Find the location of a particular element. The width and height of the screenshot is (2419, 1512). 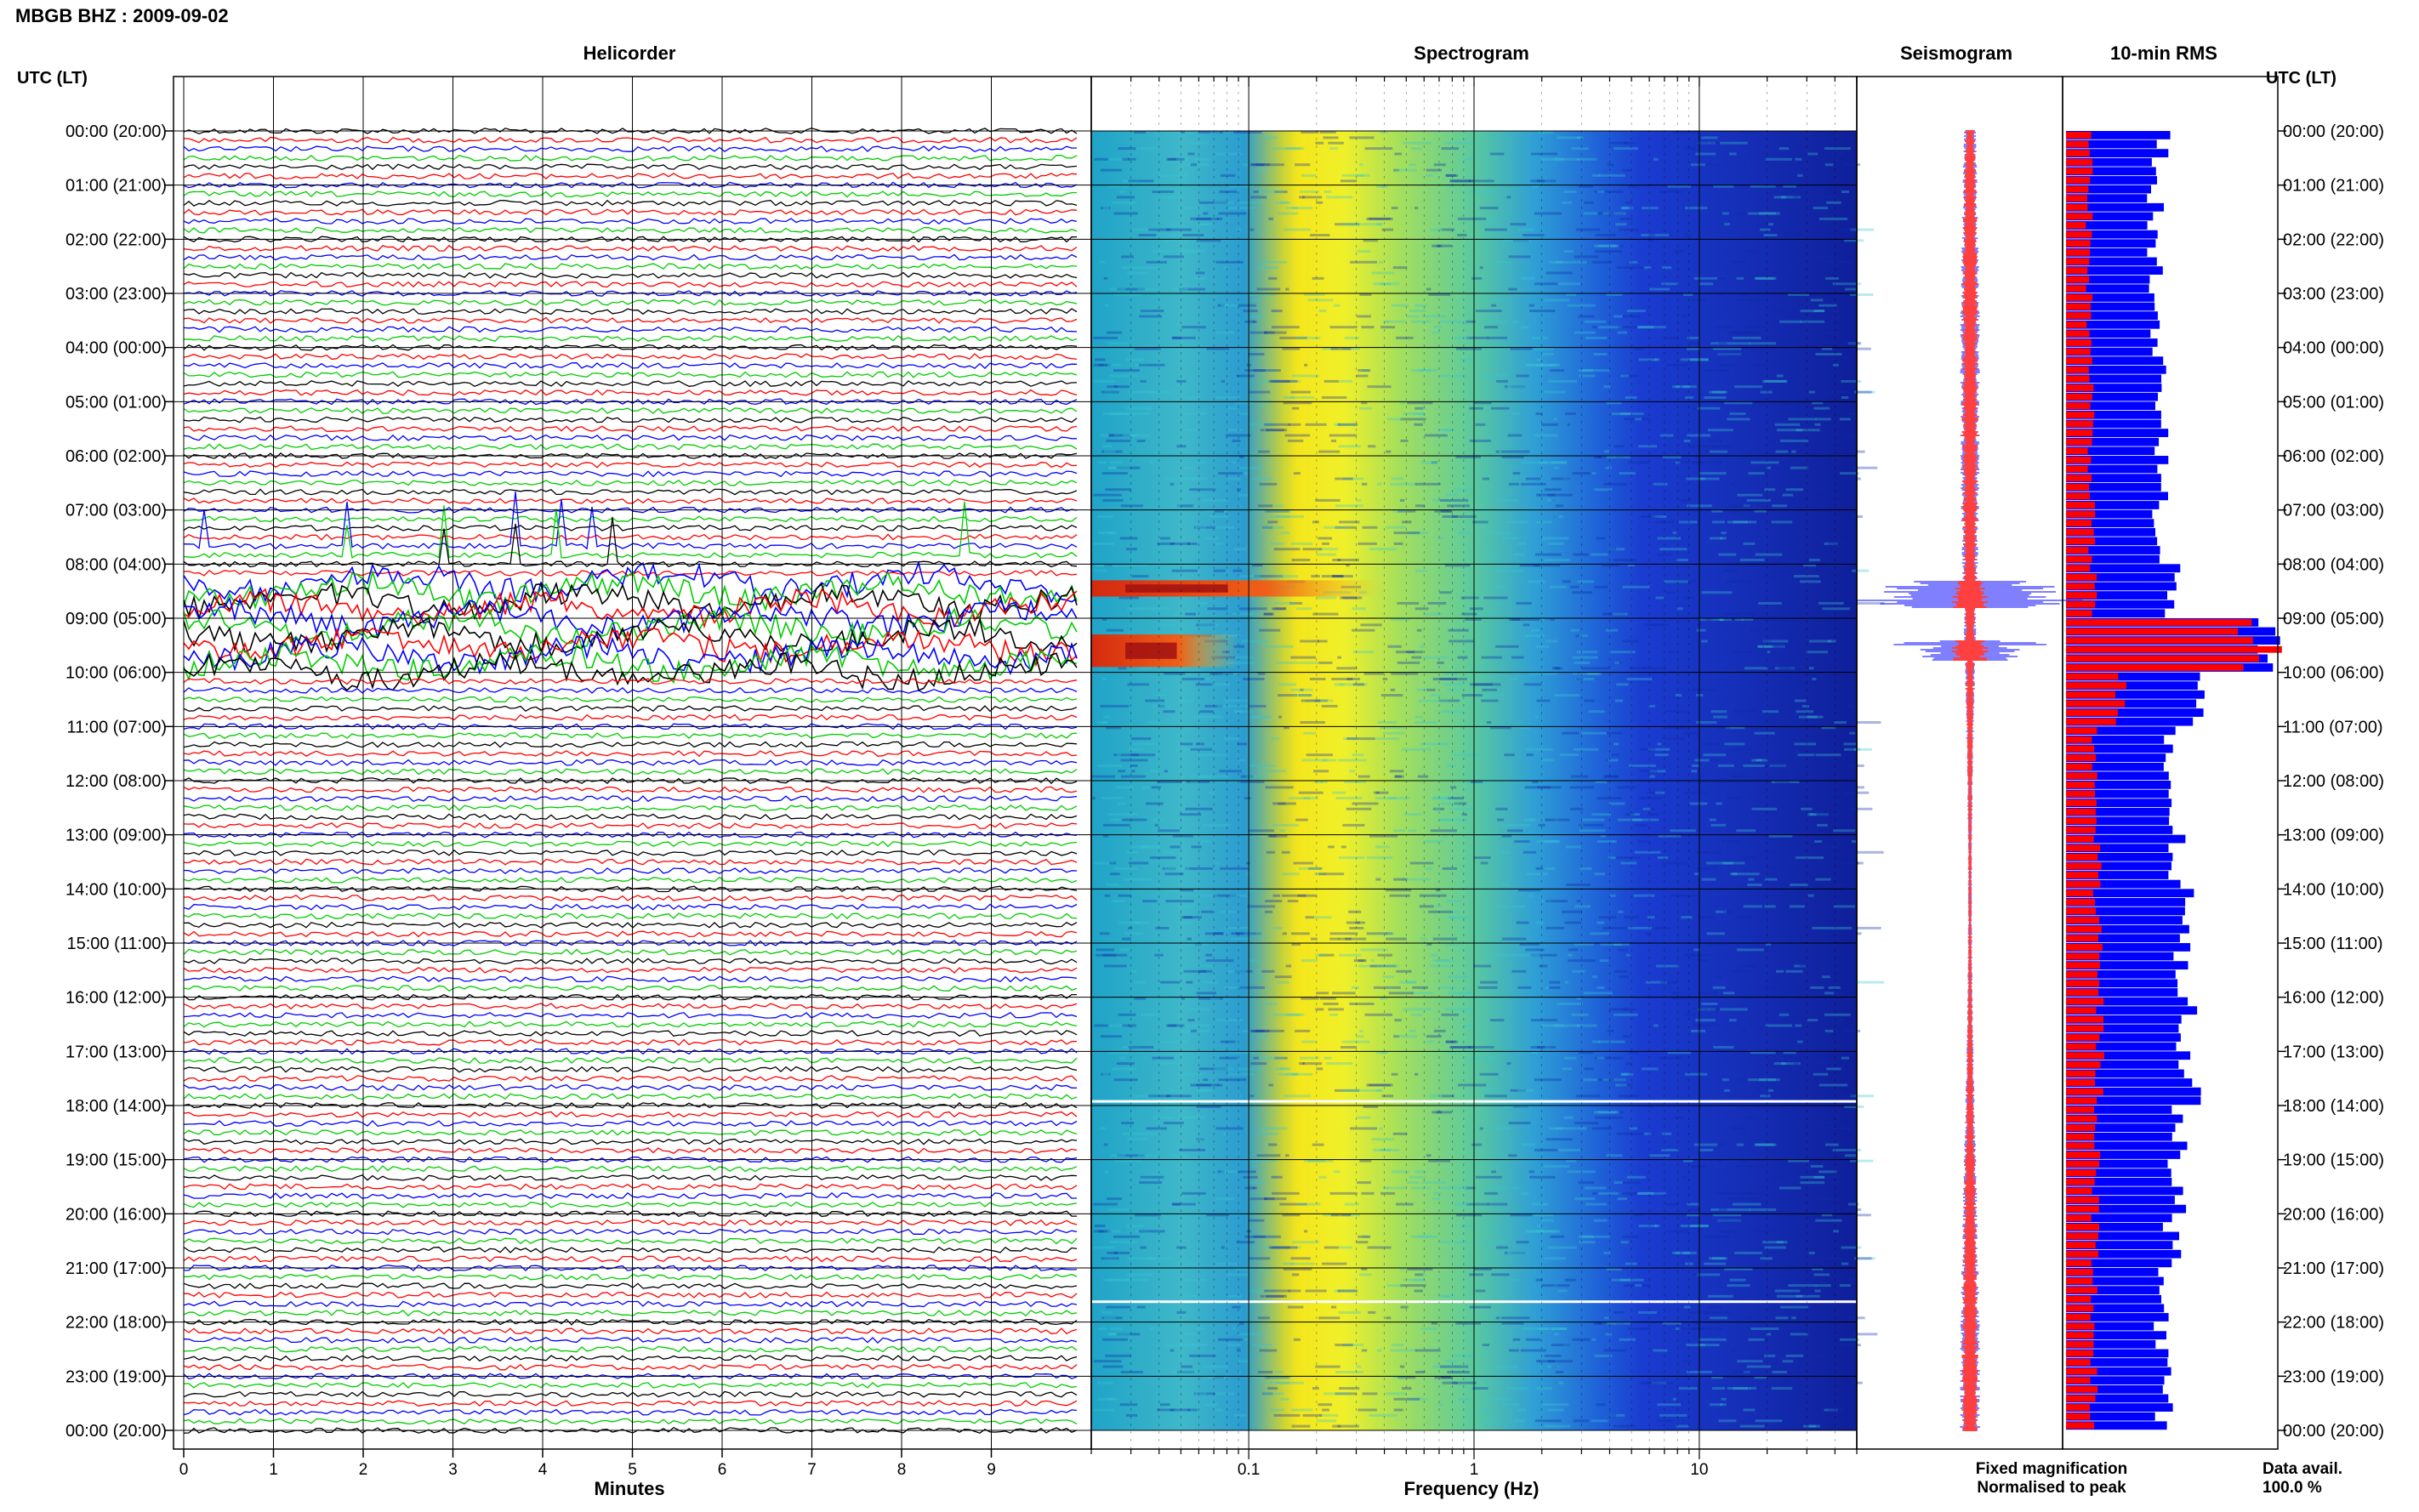

y-tick-label-left: 00:00 (20:00) is located at coordinates (116, 1431).